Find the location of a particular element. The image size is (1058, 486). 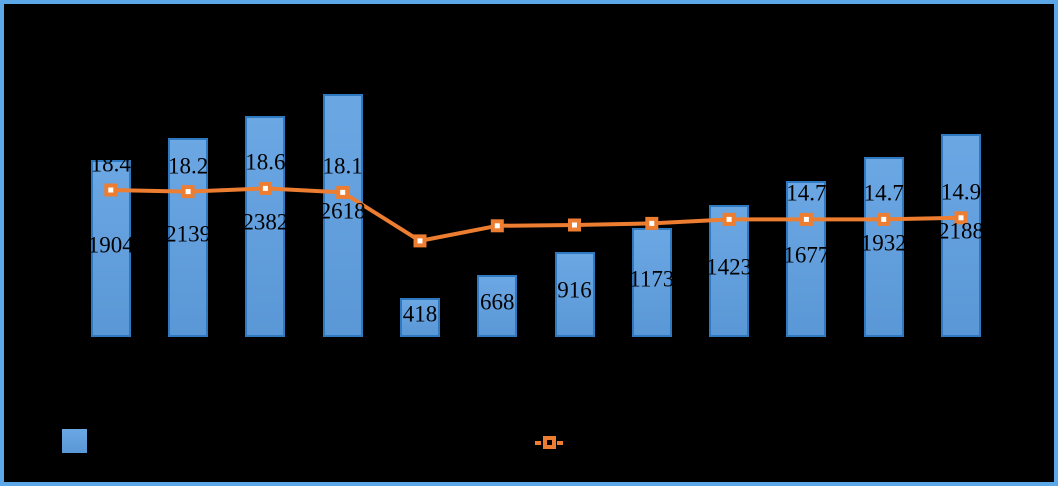

line-value-label: 18.4 is located at coordinates (110, 164).